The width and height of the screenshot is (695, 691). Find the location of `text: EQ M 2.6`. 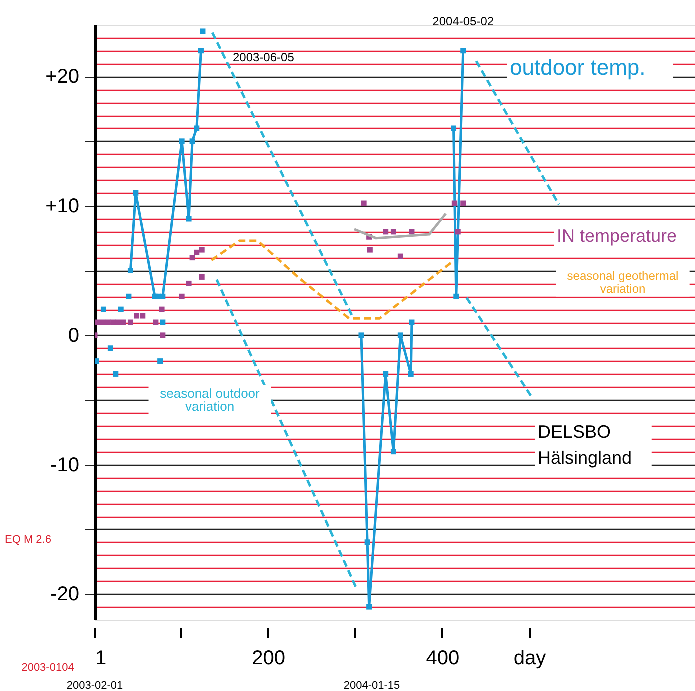

text: EQ M 2.6 is located at coordinates (28, 540).